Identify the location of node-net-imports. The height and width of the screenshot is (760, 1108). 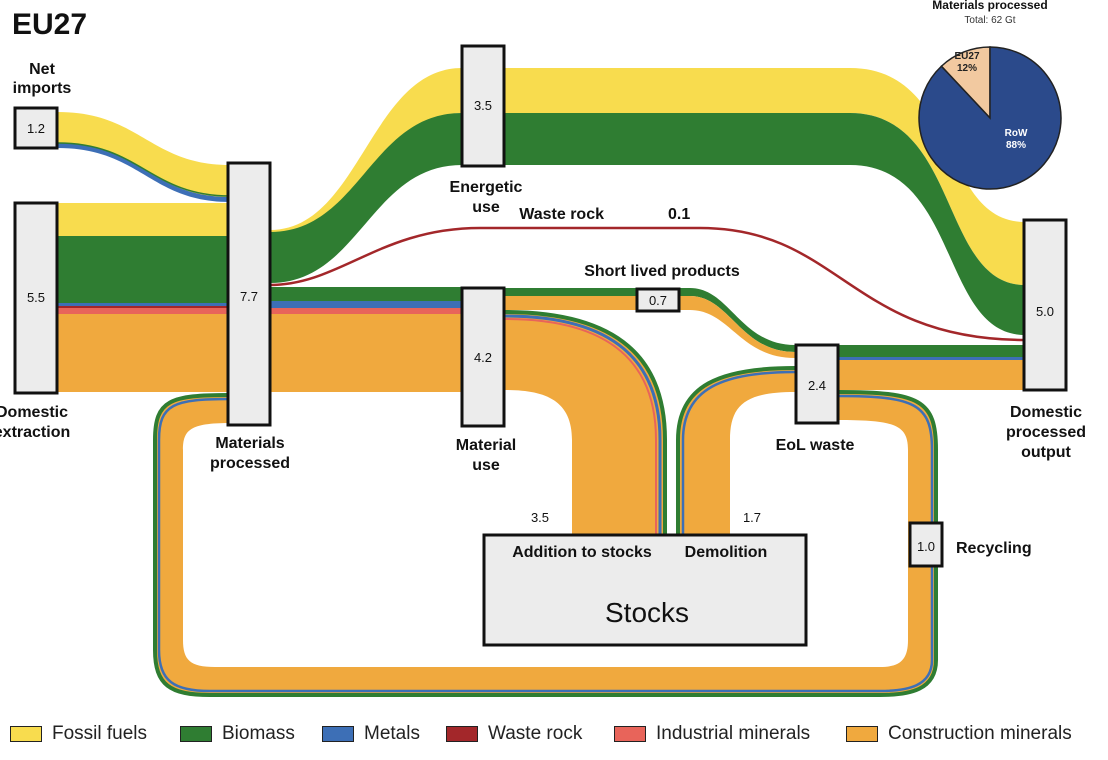
(36, 128).